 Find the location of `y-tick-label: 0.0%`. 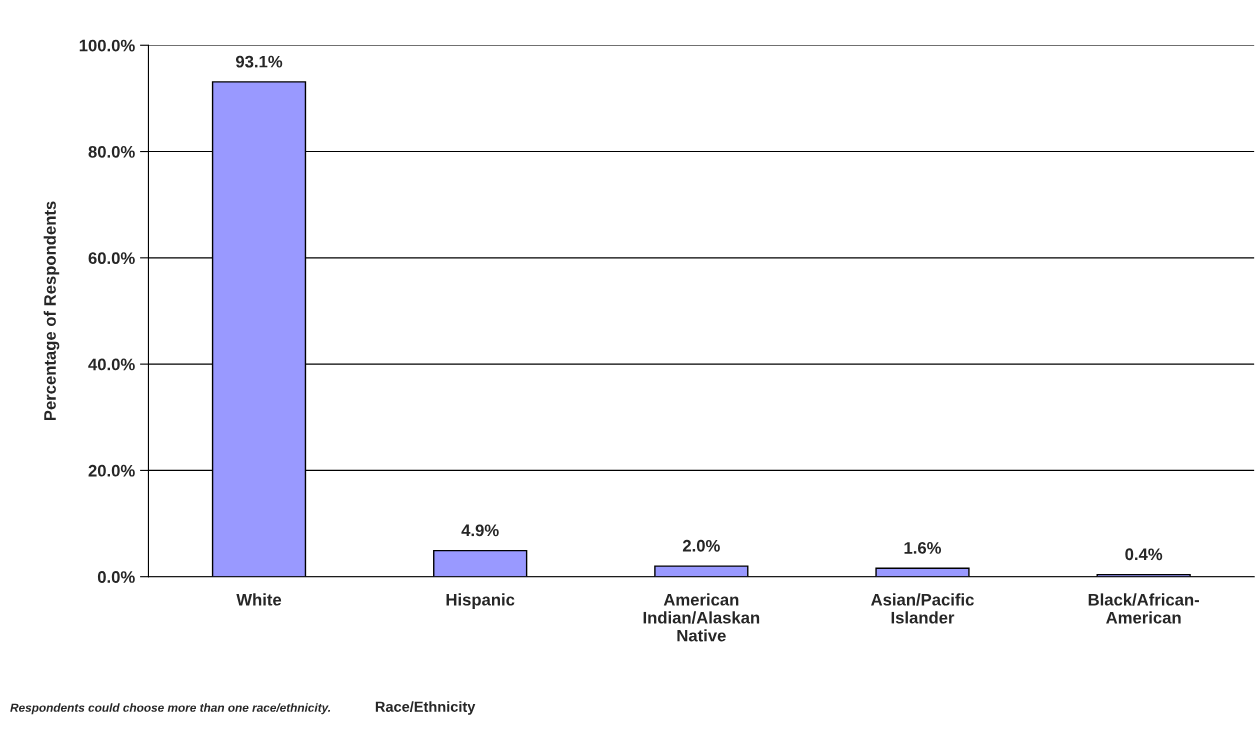

y-tick-label: 0.0% is located at coordinates (116, 577).